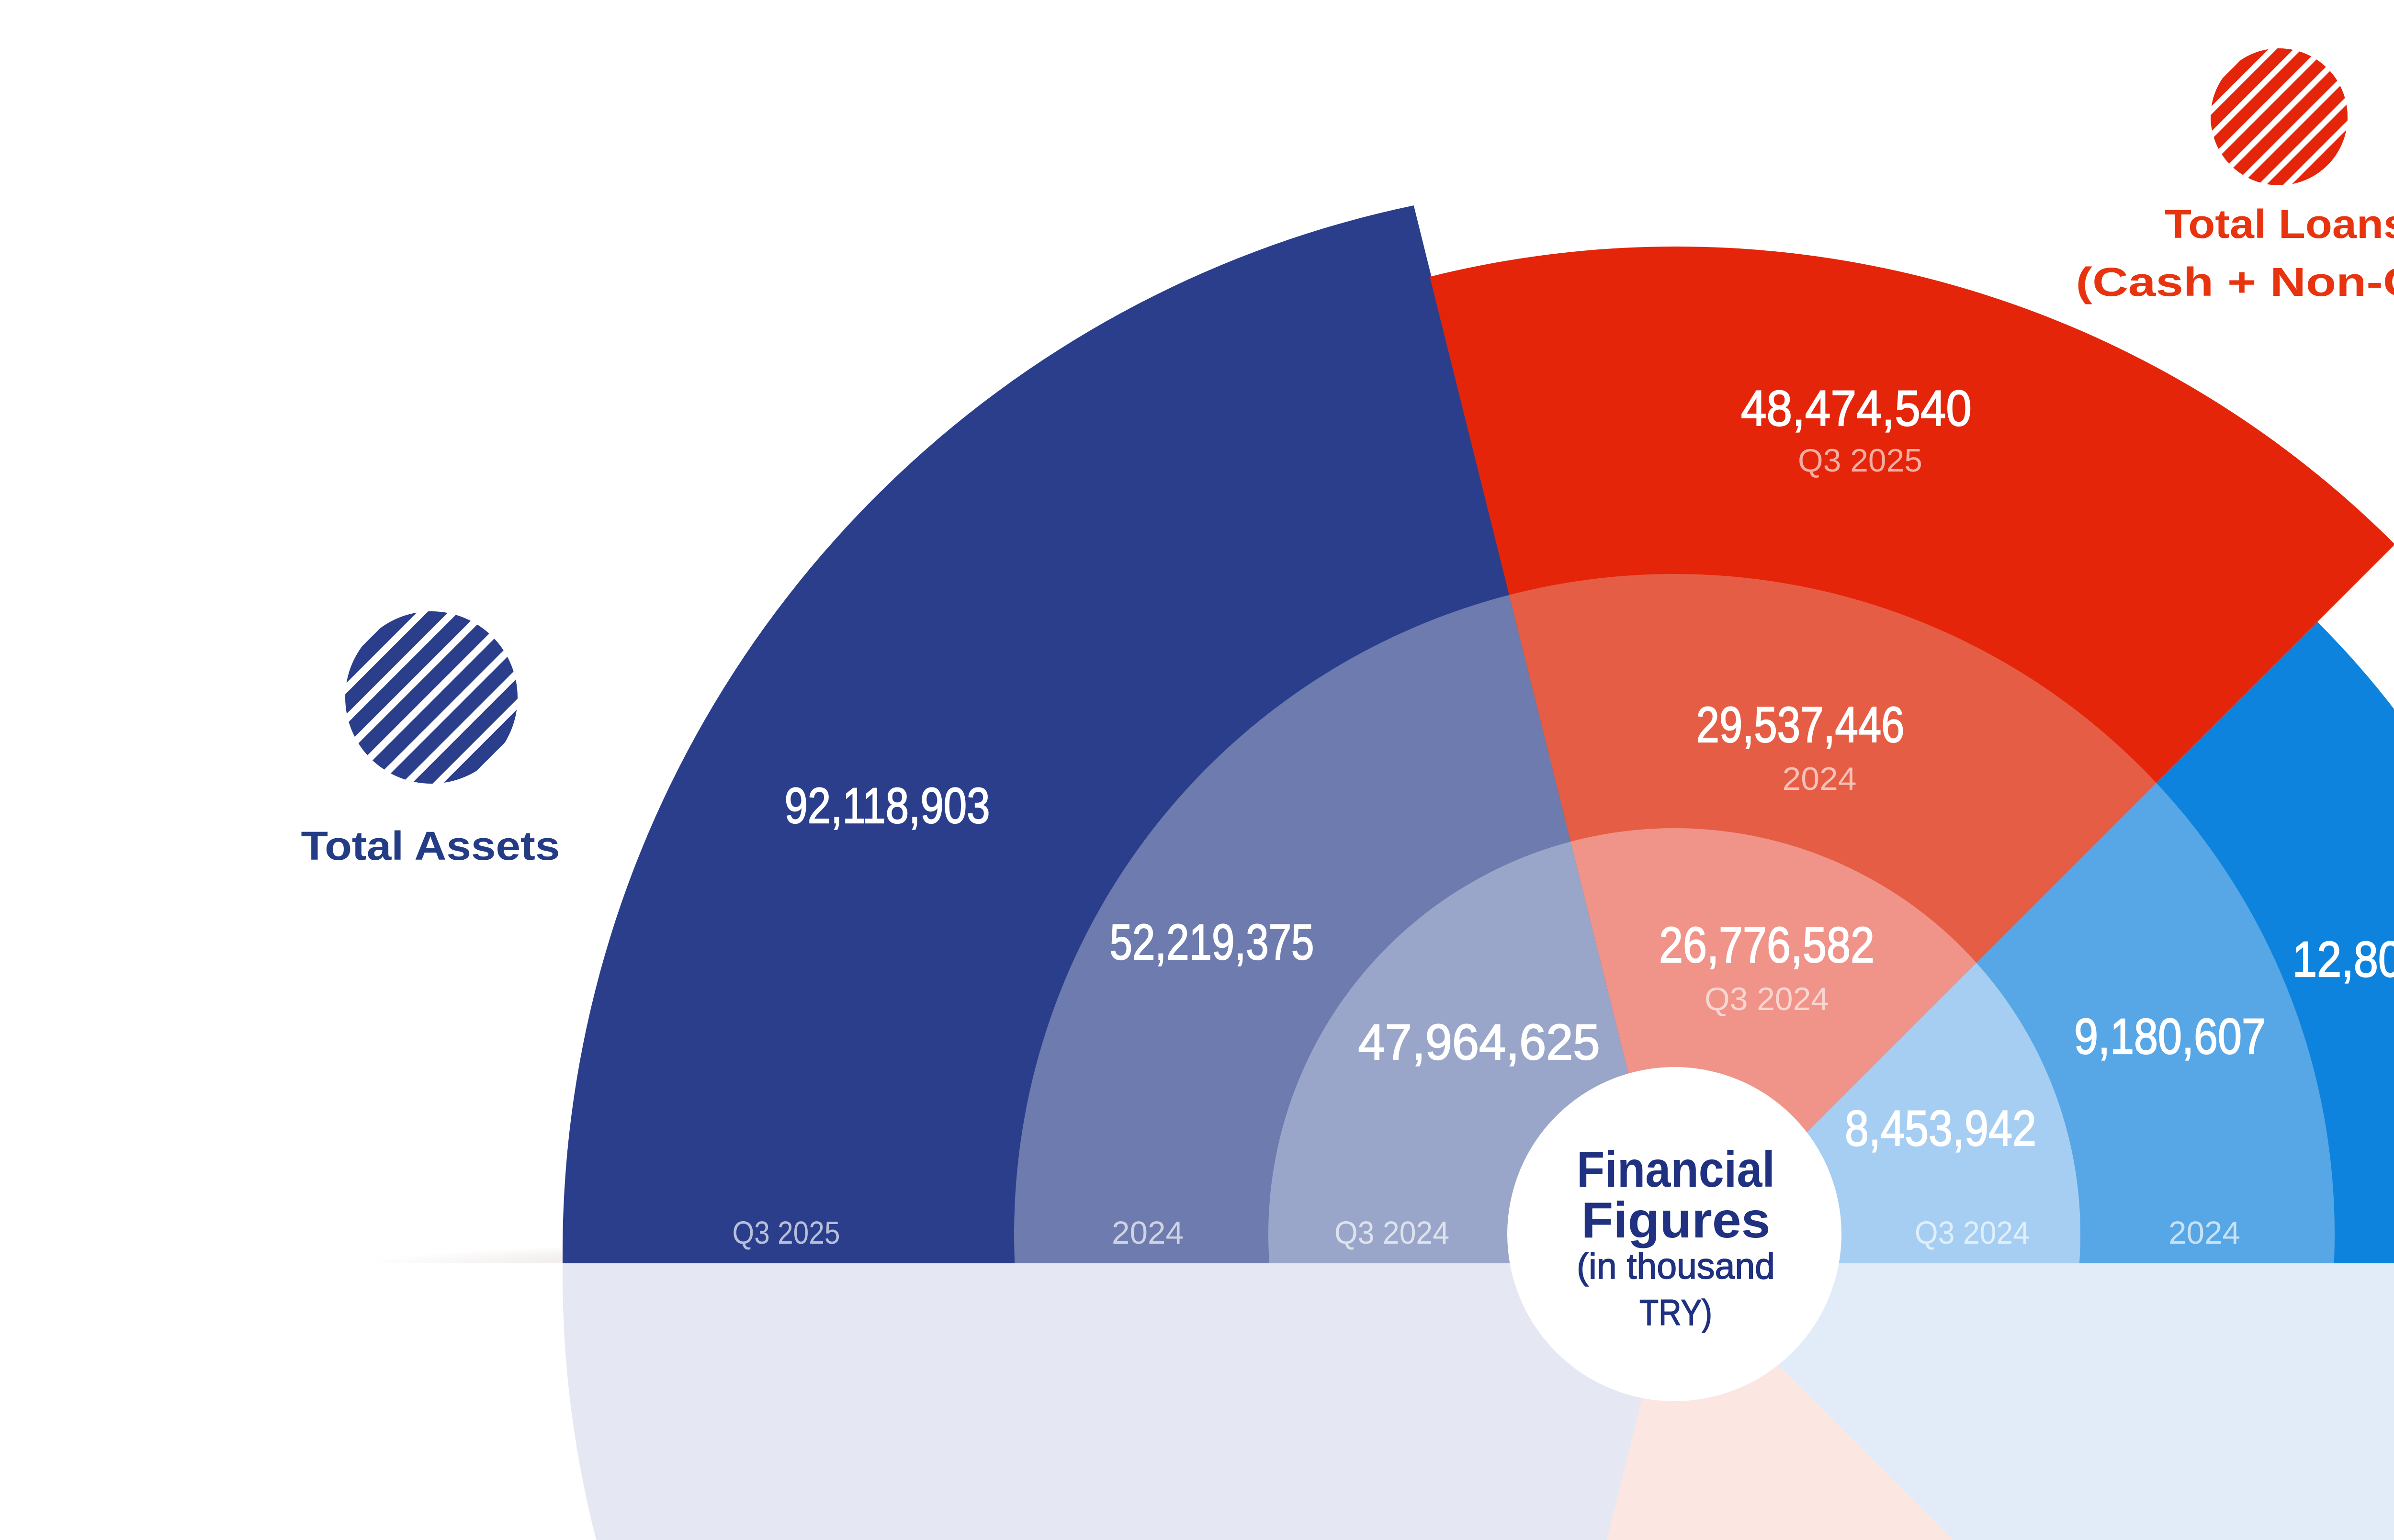 This screenshot has width=2394, height=1540. I want to click on svg-text: 52,219,375, so click(1212, 942).